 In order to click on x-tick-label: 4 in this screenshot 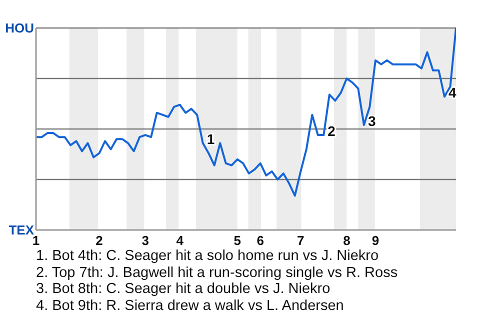, I will do `click(180, 240)`.